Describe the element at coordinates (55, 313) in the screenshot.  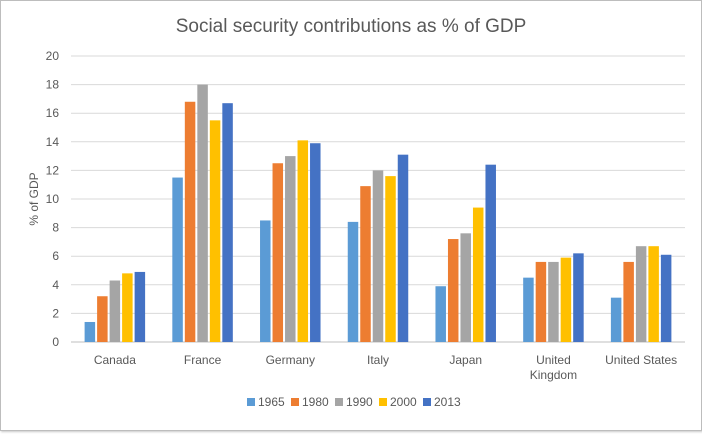
I see `y-tick-label: 2` at that location.